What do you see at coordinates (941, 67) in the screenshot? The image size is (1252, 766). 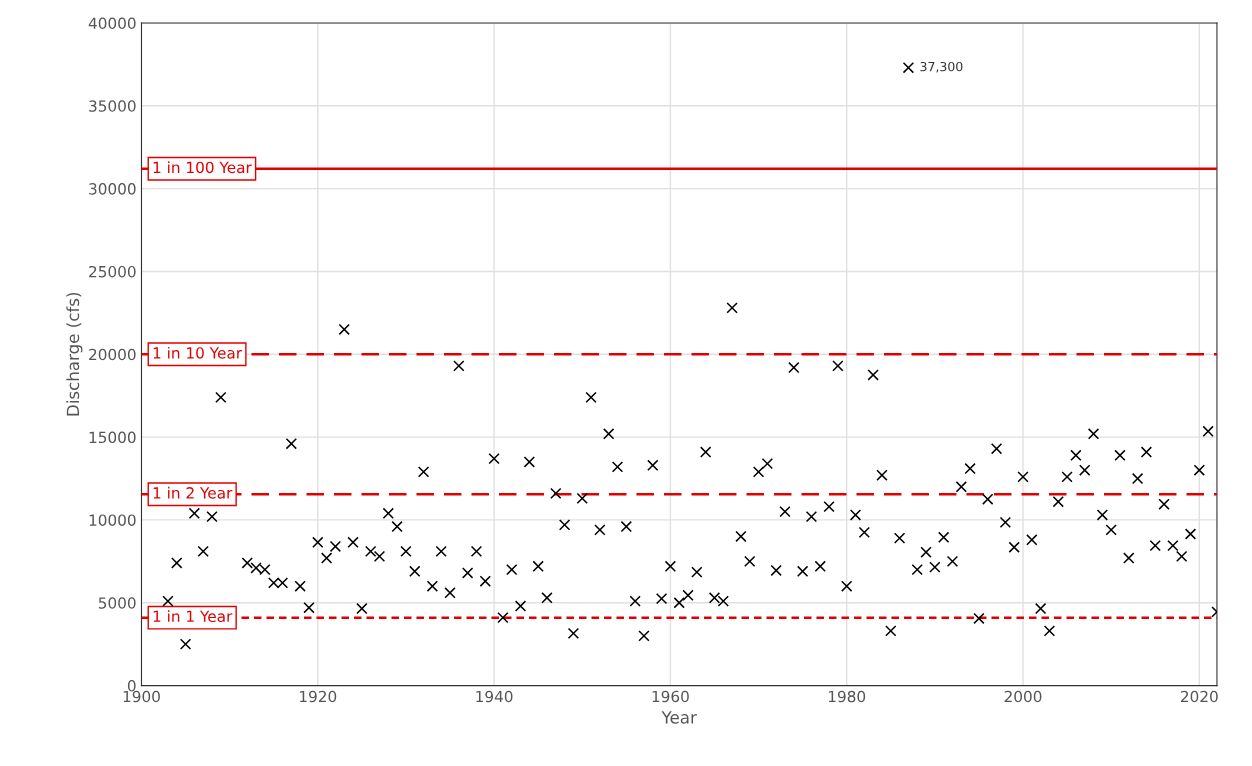 I see `annotation: 37,300` at bounding box center [941, 67].